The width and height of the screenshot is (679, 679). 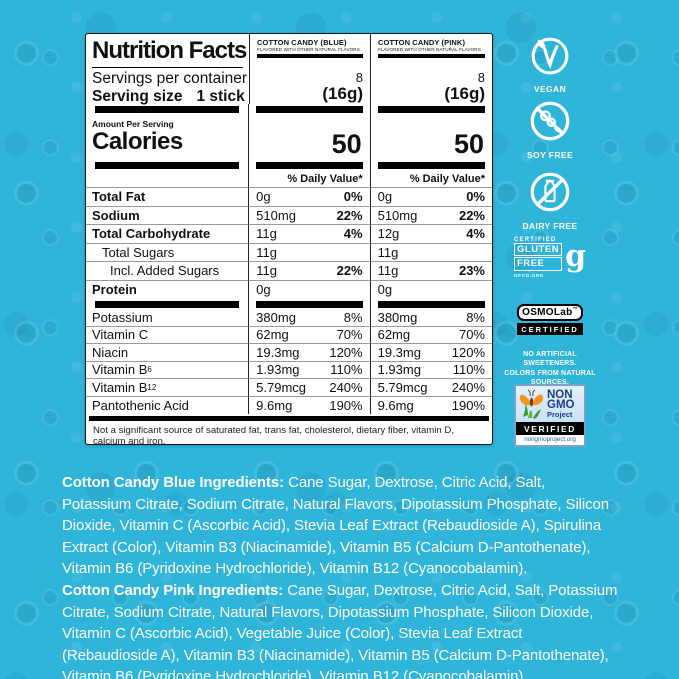 I want to click on servings-value-pink: 8, so click(x=481, y=77).